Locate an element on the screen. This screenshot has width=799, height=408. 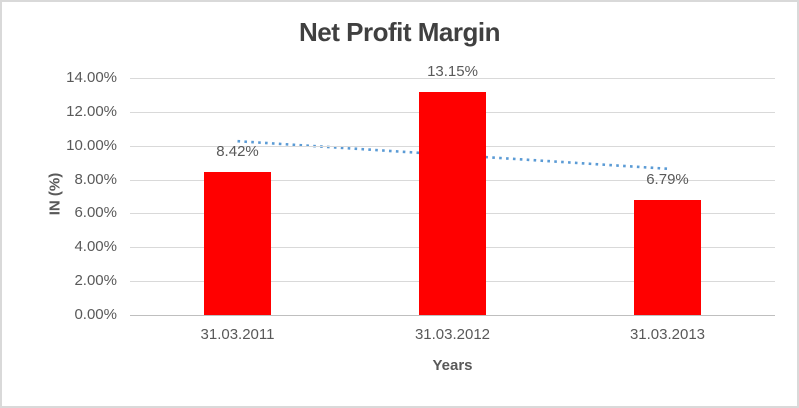
data-label: 8.42% is located at coordinates (237, 152).